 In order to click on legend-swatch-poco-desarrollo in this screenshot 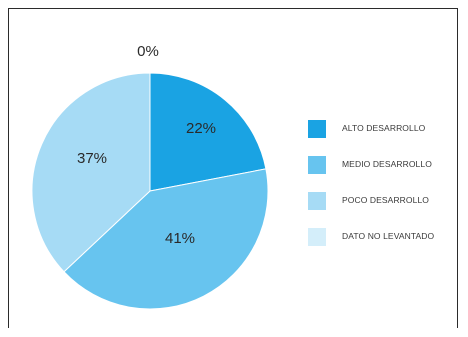, I will do `click(317, 201)`.